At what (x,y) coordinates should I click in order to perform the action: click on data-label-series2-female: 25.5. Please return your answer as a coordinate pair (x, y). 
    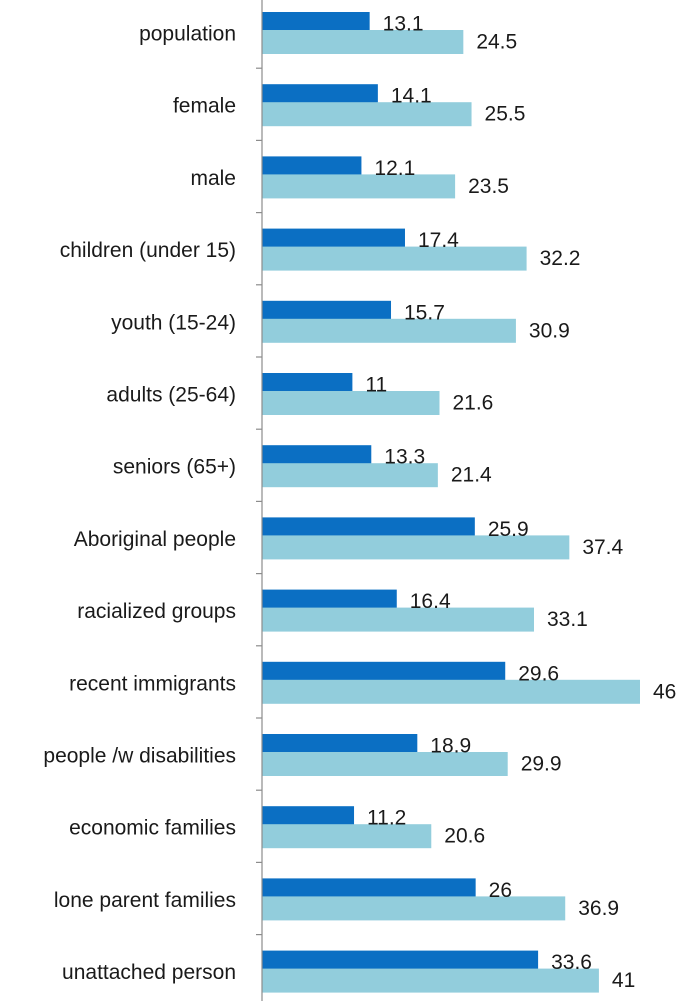
    Looking at the image, I should click on (505, 114).